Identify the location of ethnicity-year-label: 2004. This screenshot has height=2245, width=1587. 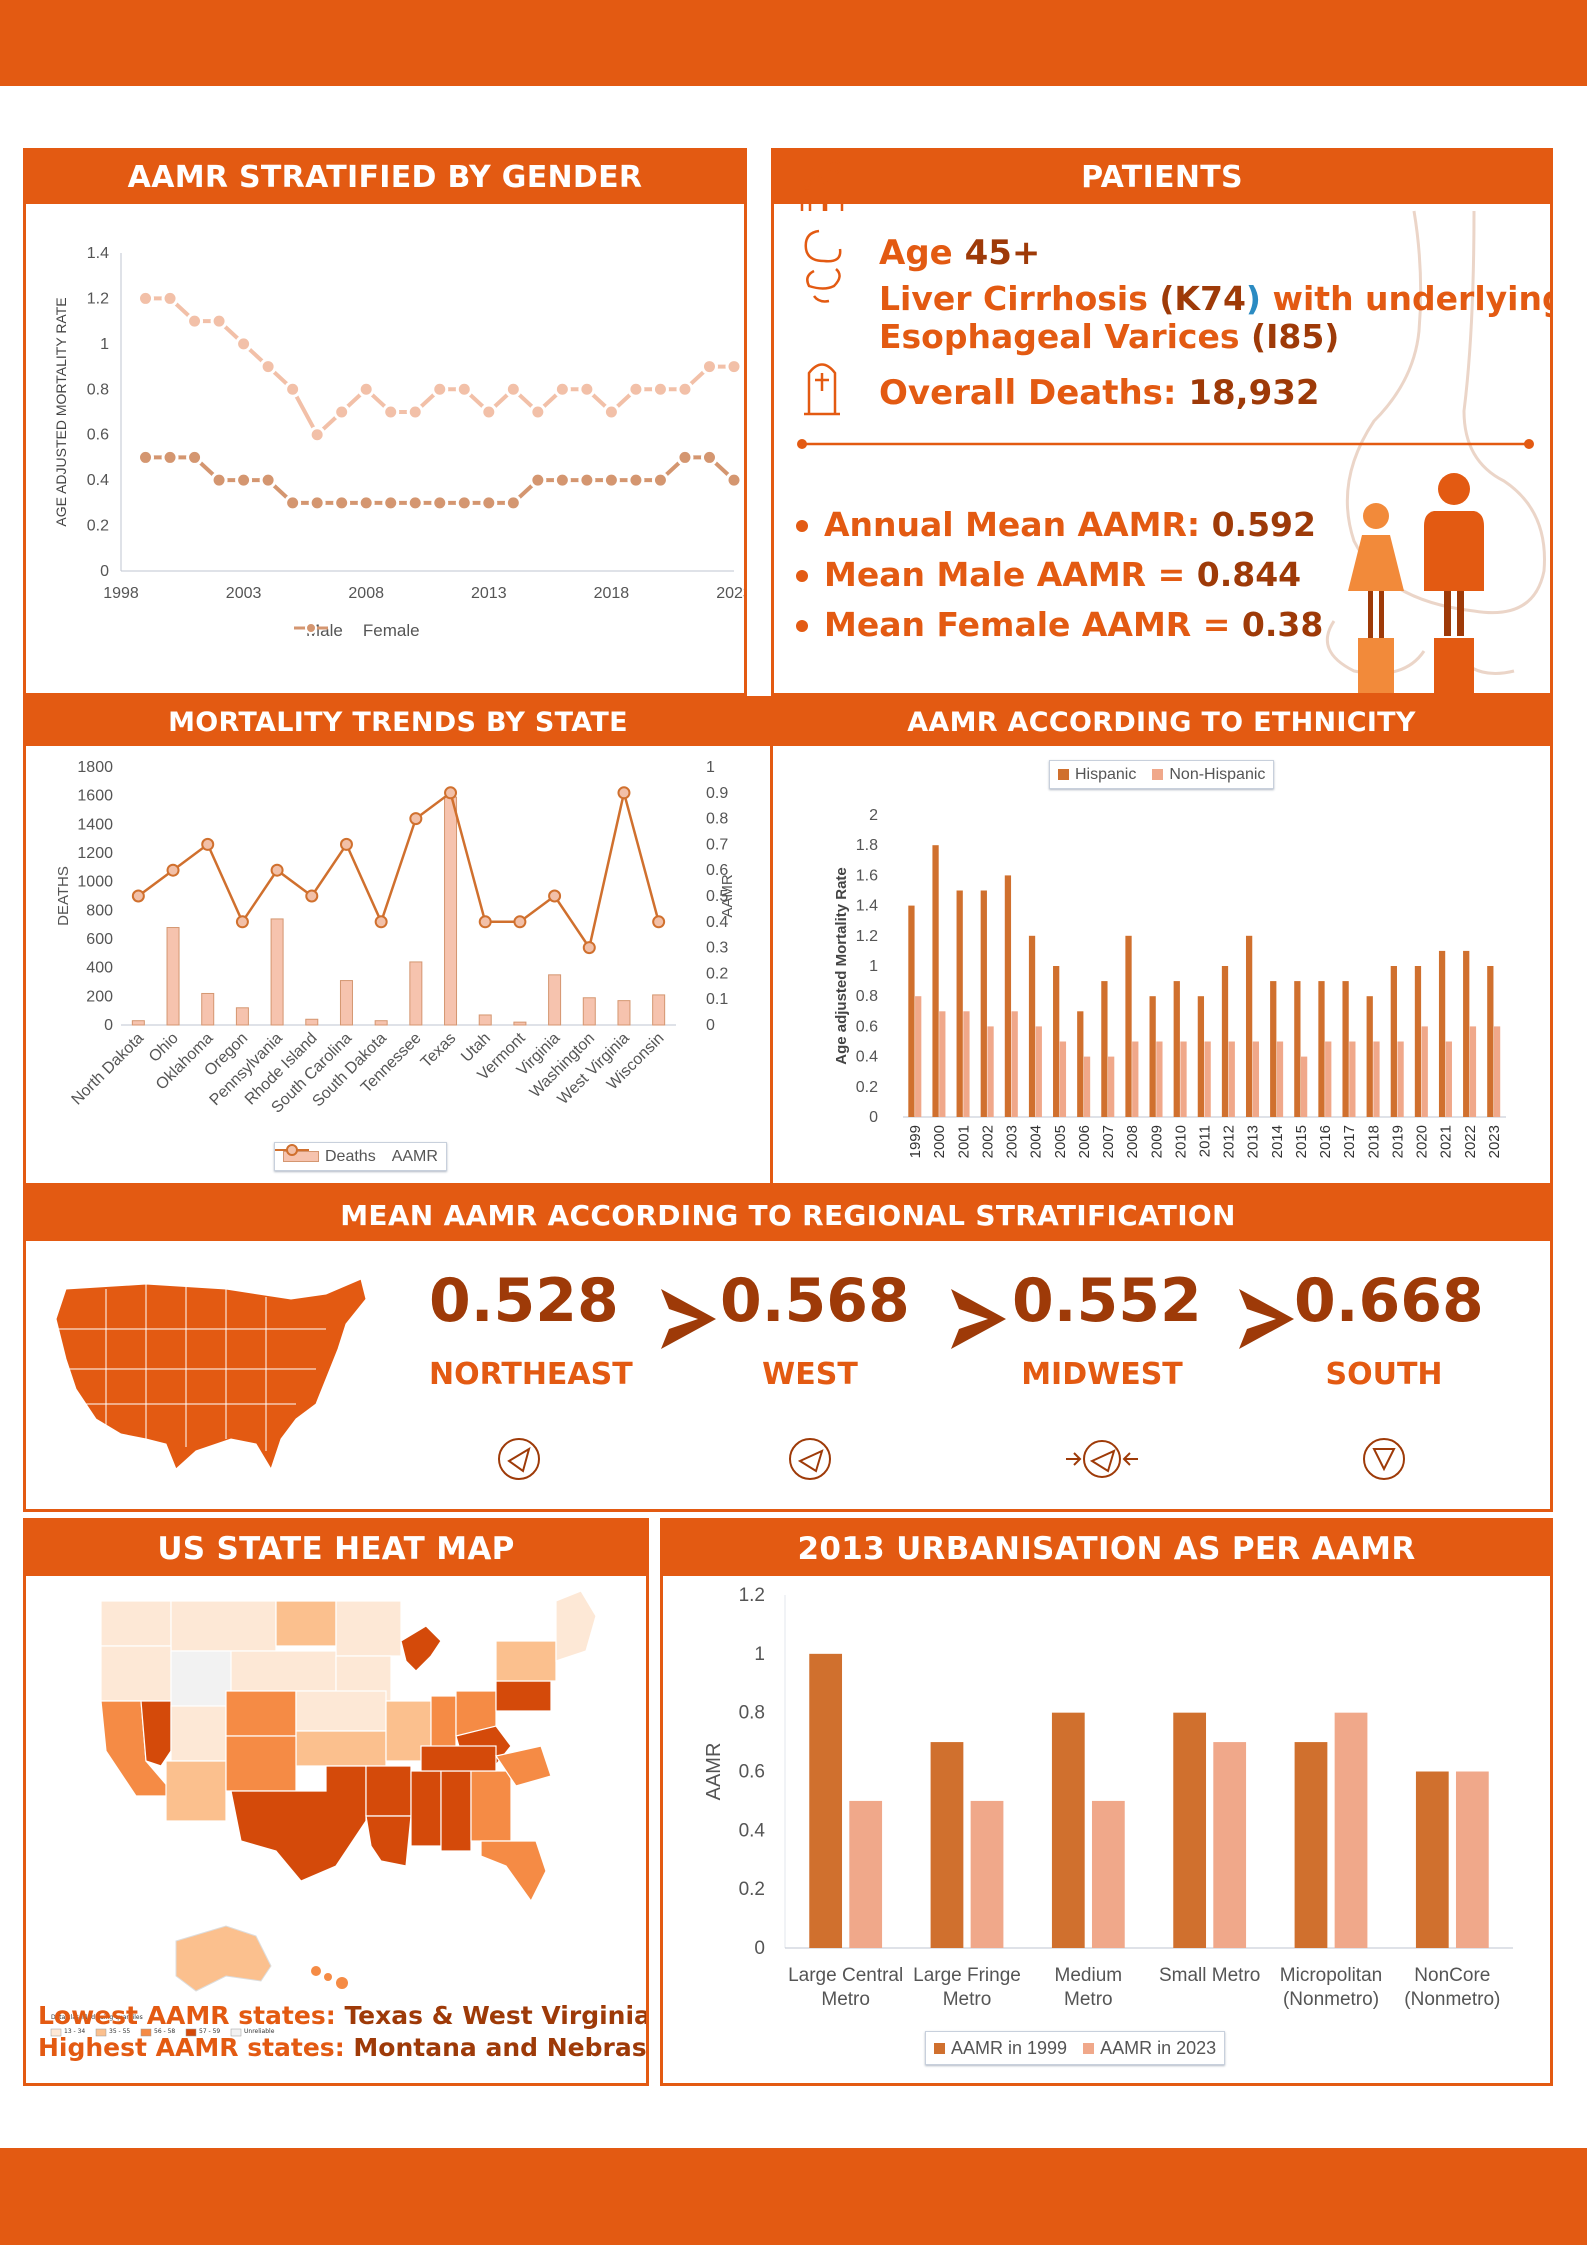
(1036, 1141).